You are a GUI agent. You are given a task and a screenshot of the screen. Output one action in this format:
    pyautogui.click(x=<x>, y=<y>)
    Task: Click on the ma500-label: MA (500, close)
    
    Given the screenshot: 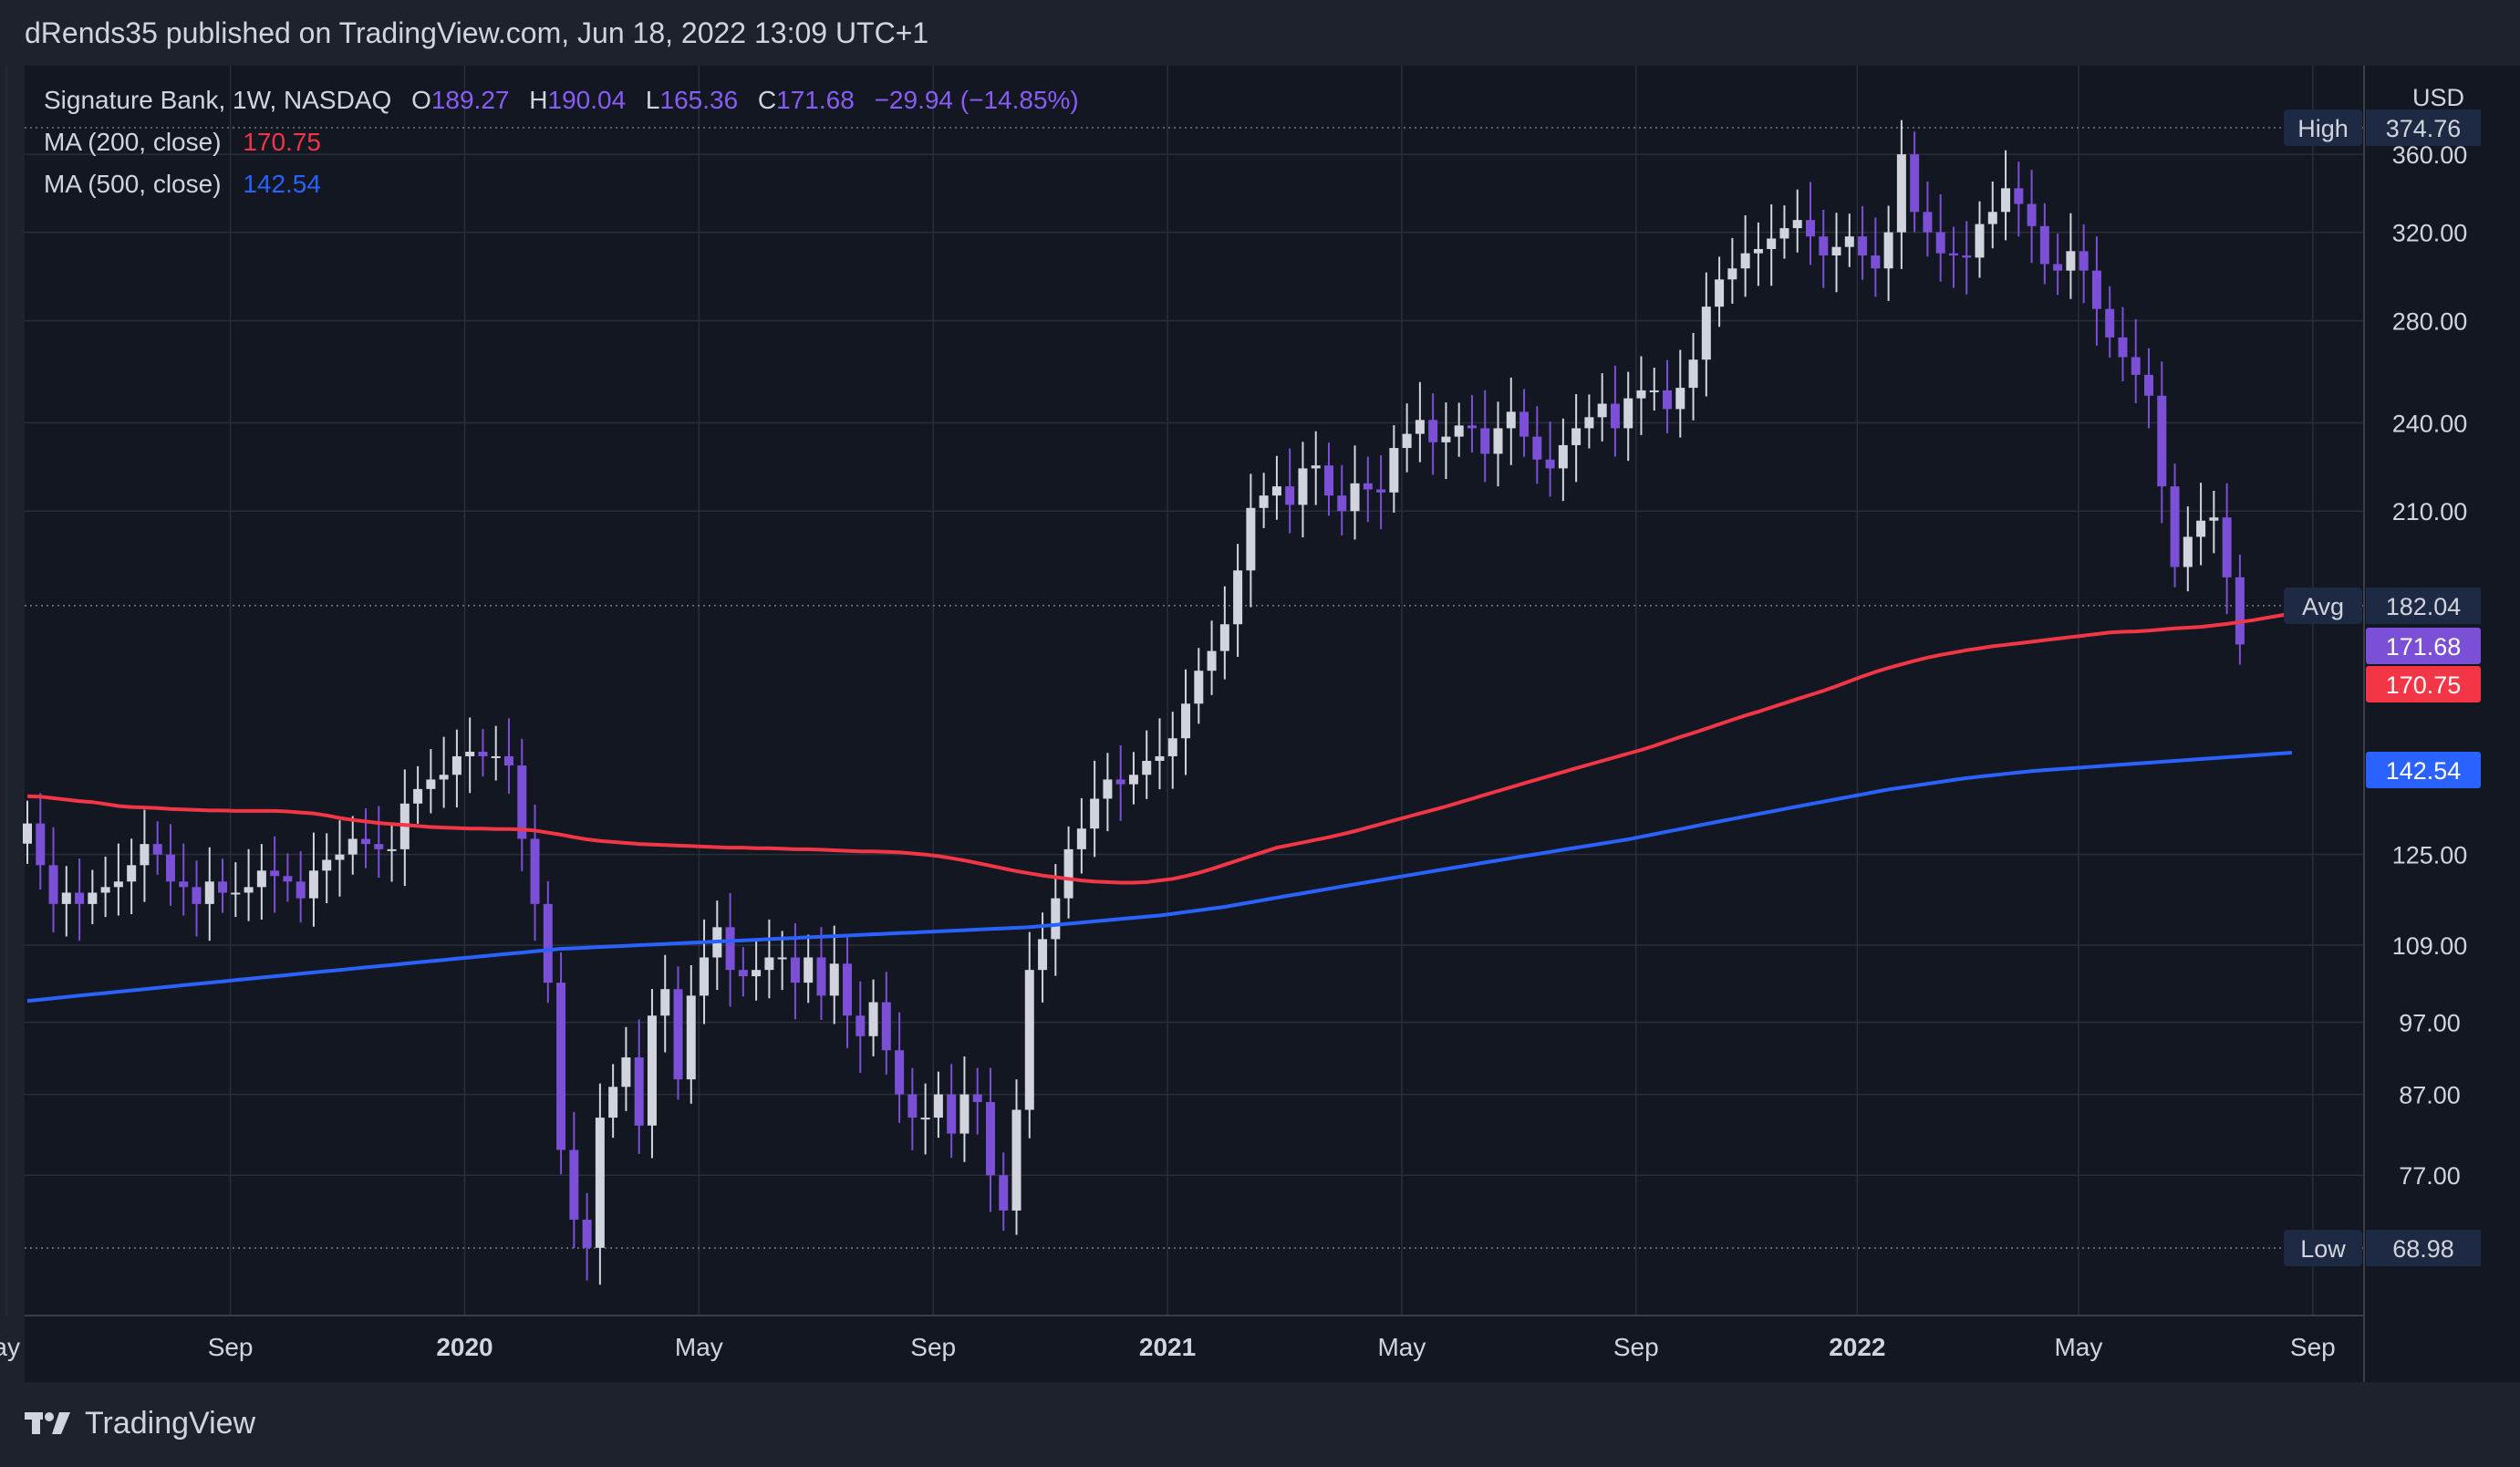 What is the action you would take?
    pyautogui.click(x=133, y=184)
    